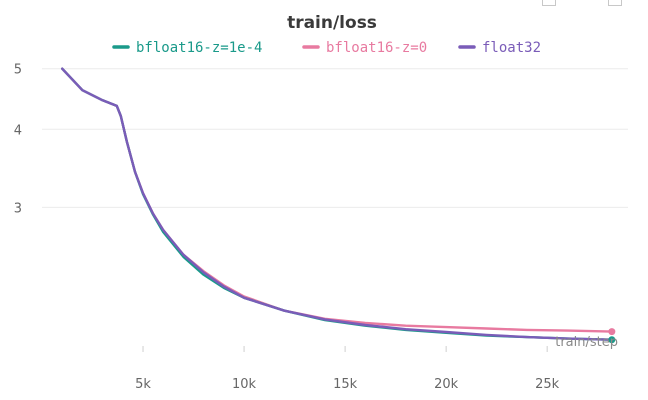 This screenshot has width=648, height=400. Describe the element at coordinates (511, 48) in the screenshot. I see `legend-label: float32` at that location.